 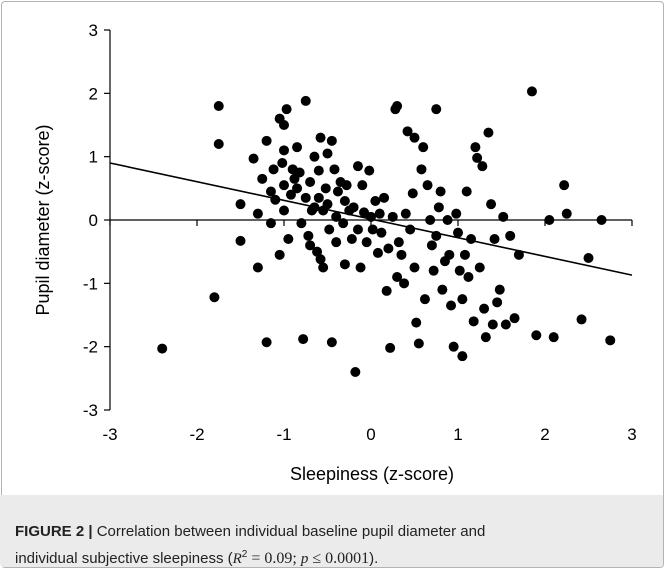 I want to click on p-symbol: p, so click(x=304, y=559).